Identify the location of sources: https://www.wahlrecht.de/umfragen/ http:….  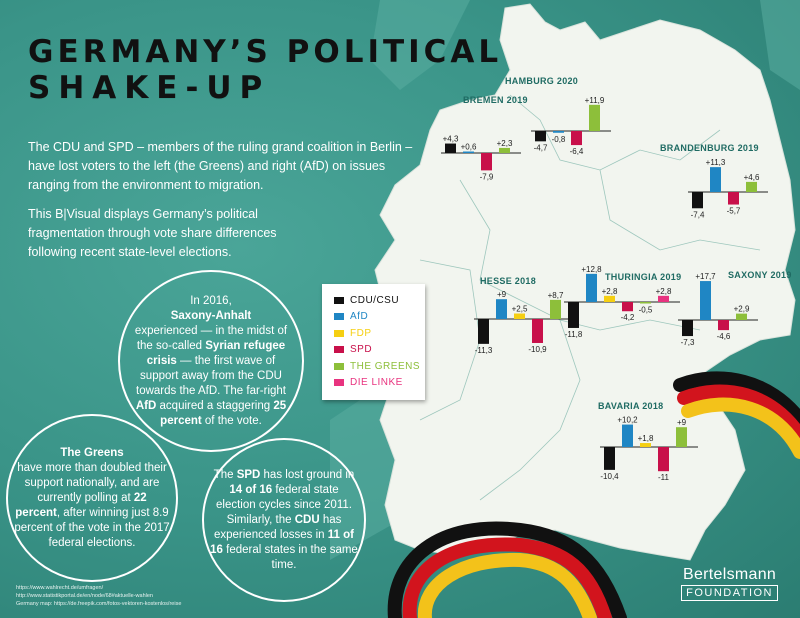
(98, 596).